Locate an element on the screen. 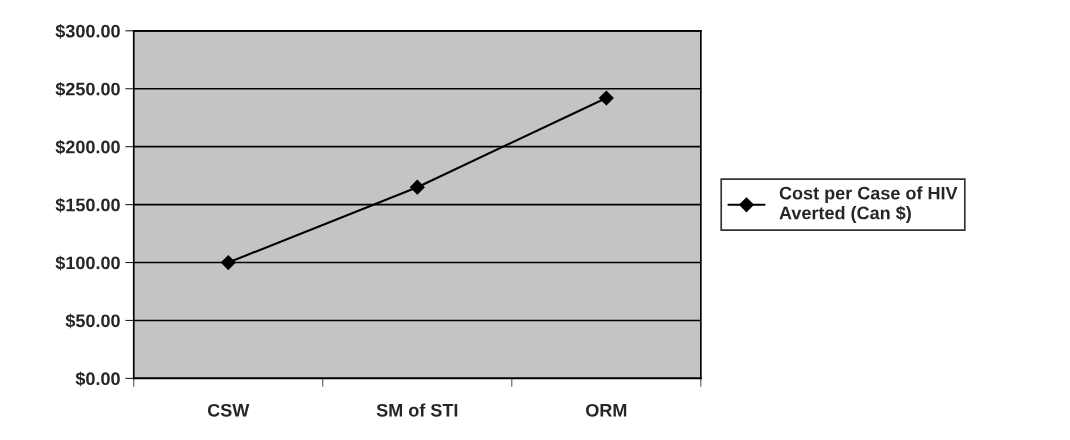 This screenshot has height=440, width=1070. x-tick-label: CSW is located at coordinates (228, 410).